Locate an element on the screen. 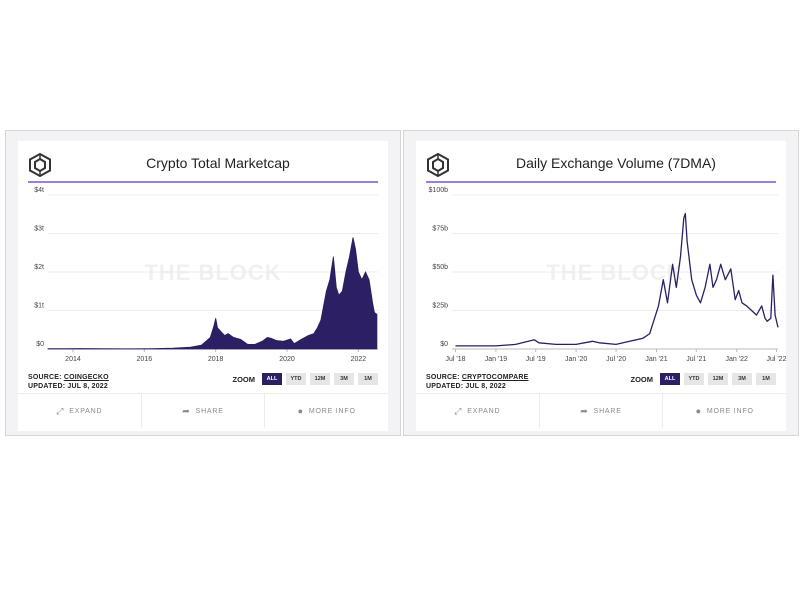 This screenshot has width=800, height=600. x-tick-label: Jul '21 is located at coordinates (696, 359).